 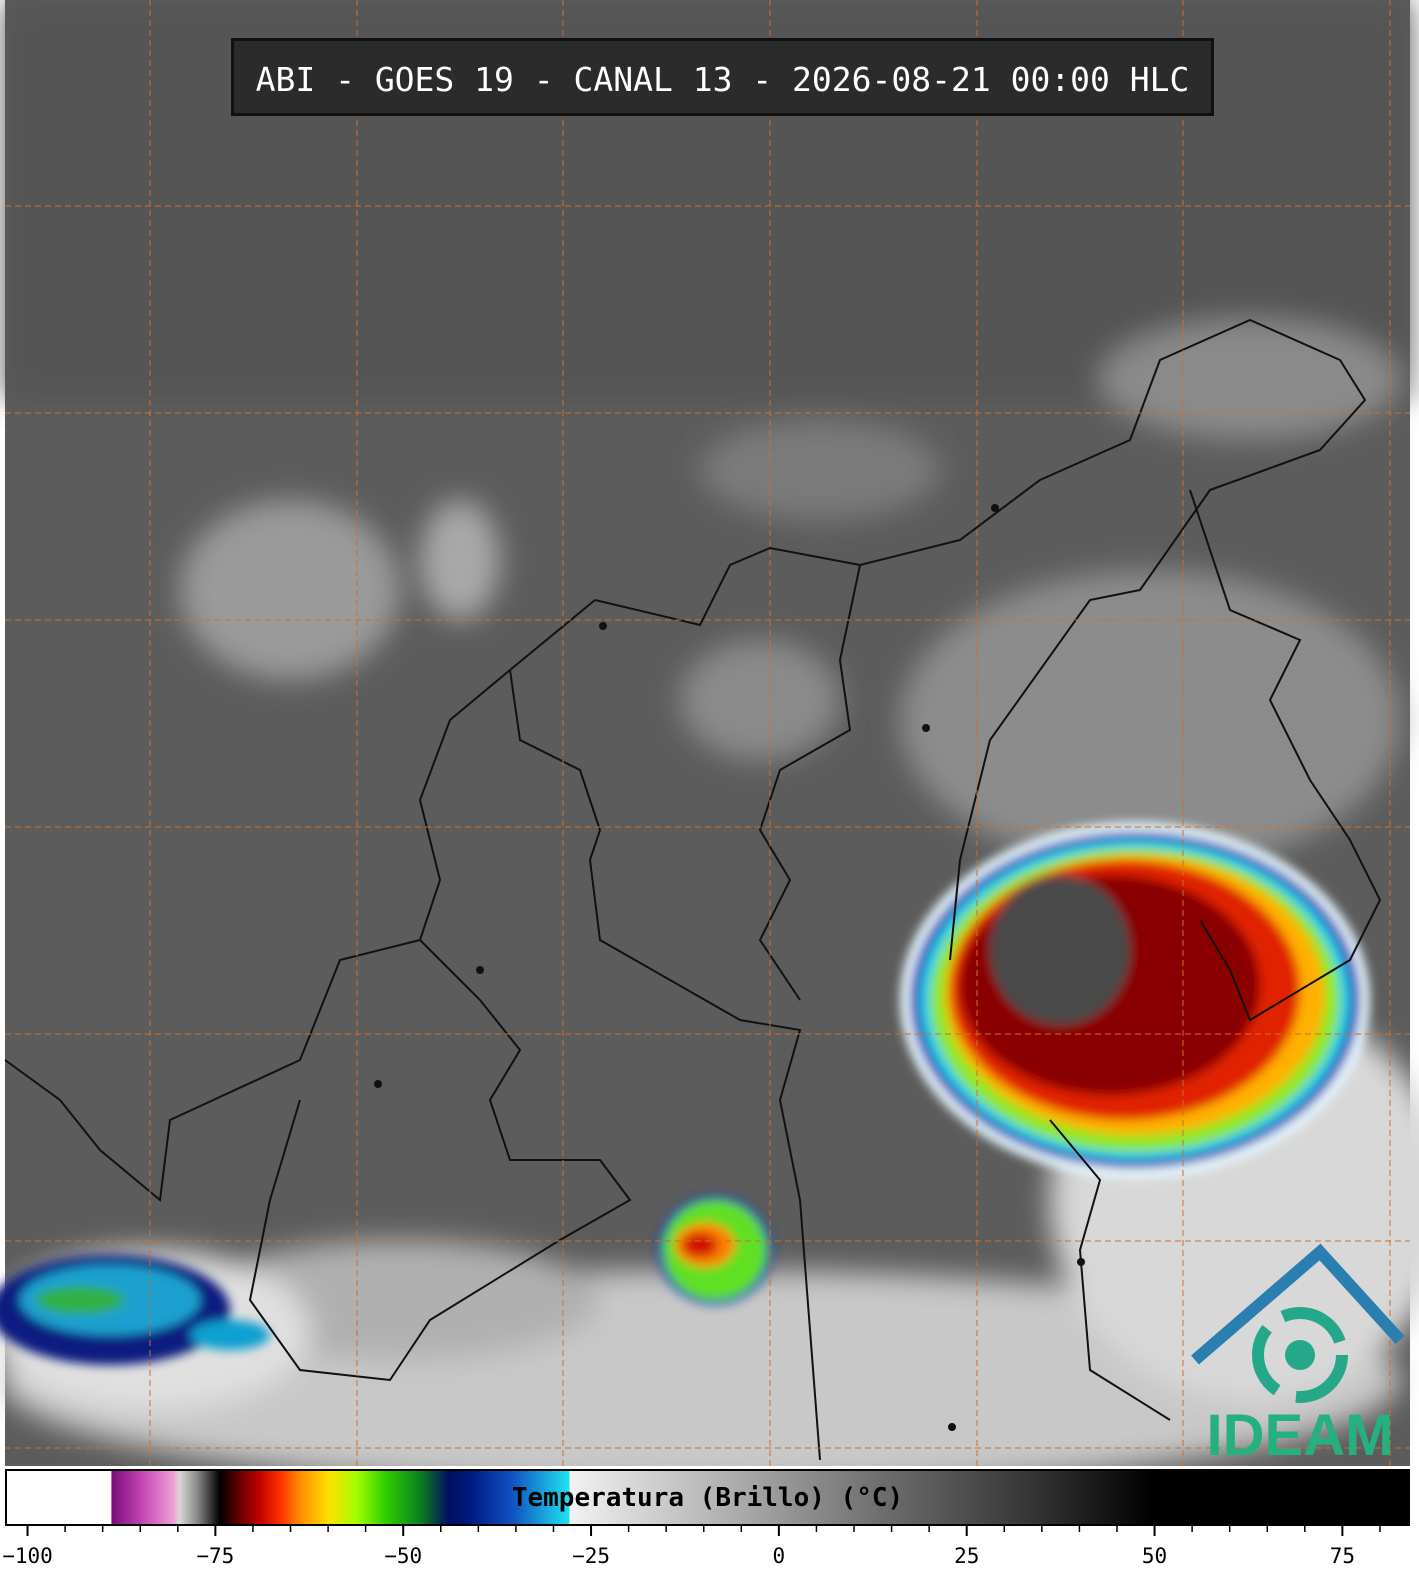 What do you see at coordinates (1154, 1556) in the screenshot?
I see `tick-label: 50` at bounding box center [1154, 1556].